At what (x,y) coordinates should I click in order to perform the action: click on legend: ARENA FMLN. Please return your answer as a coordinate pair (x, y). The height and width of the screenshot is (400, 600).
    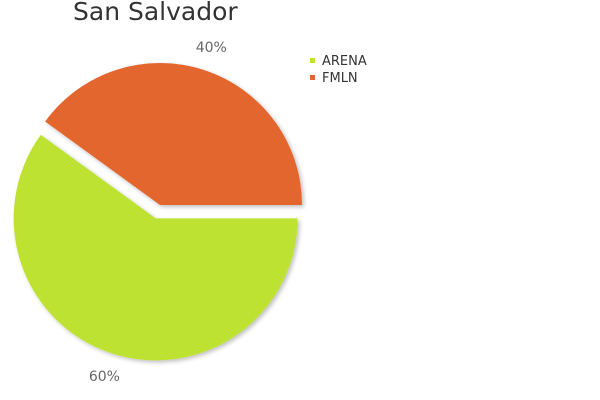
    Looking at the image, I should click on (338, 70).